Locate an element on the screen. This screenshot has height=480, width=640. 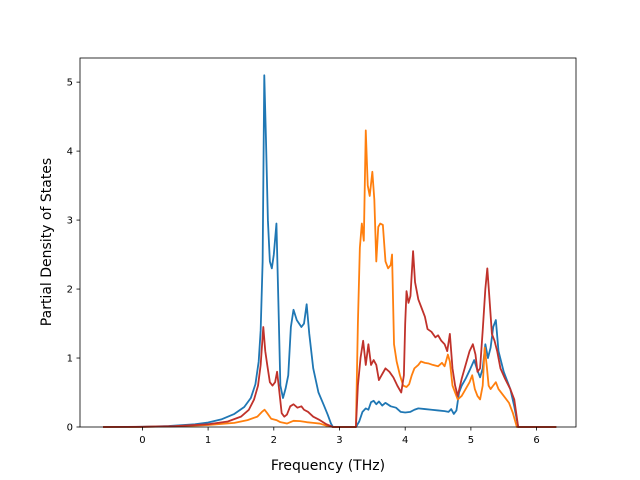
x-axis-ticks: 0 1 2 3 4 5 6 is located at coordinates (339, 436).